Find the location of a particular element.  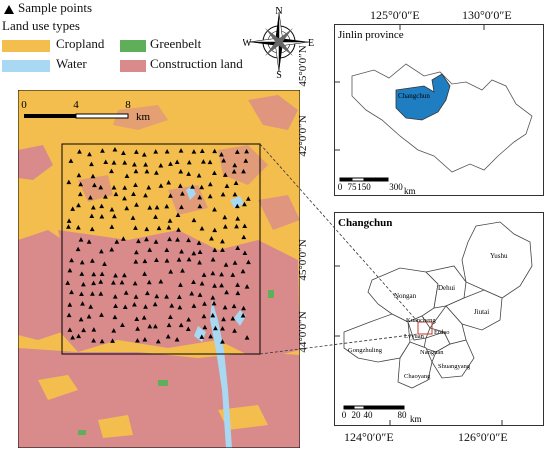

legend-label-construction: Construction land is located at coordinates (196, 63).